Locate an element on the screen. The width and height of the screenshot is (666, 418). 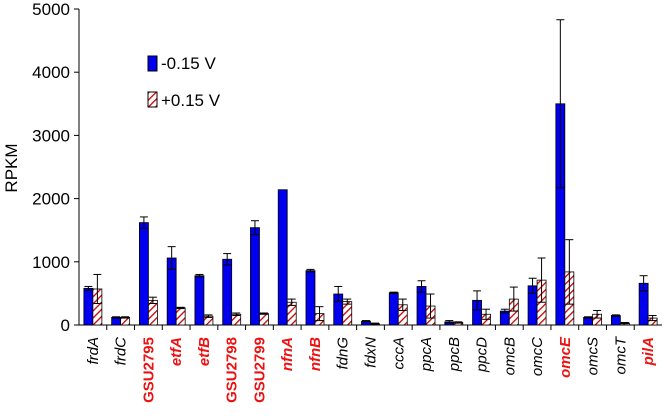
category-label: cccA is located at coordinates (398, 353).